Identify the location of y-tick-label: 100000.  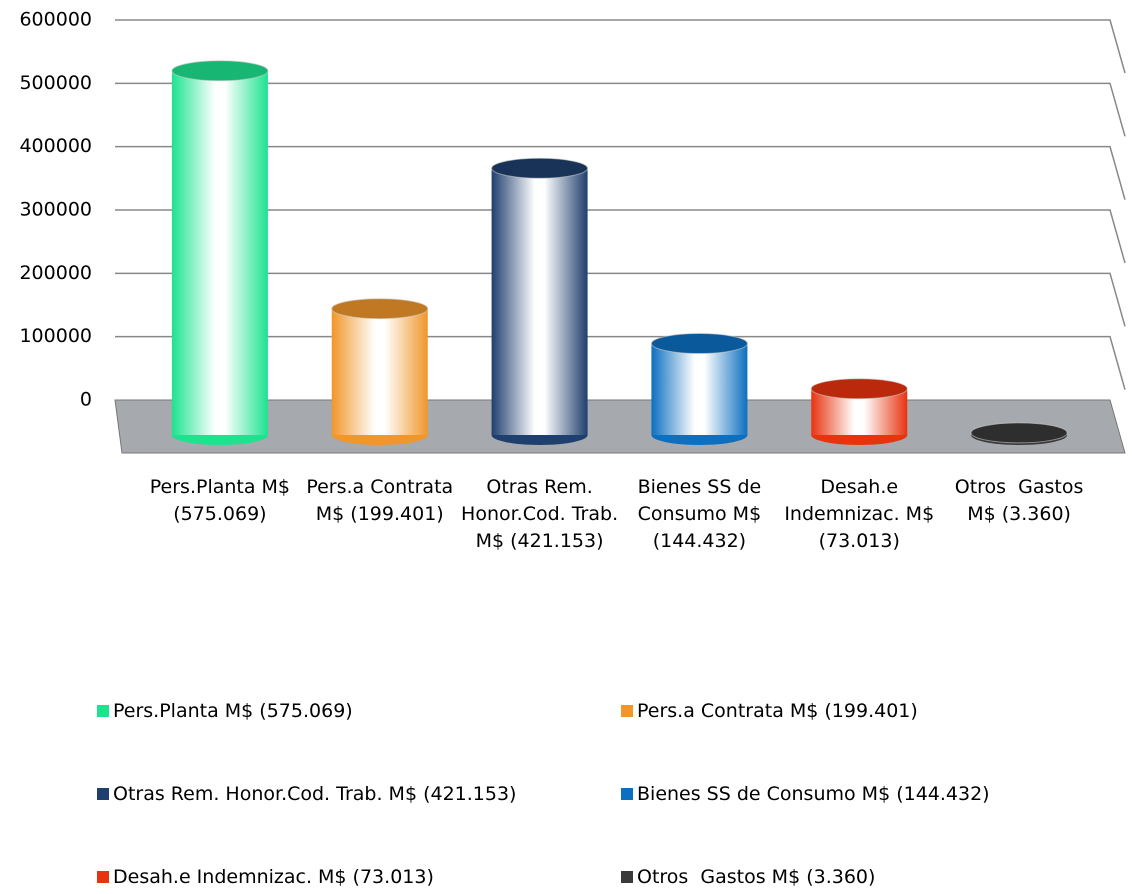
(55, 336).